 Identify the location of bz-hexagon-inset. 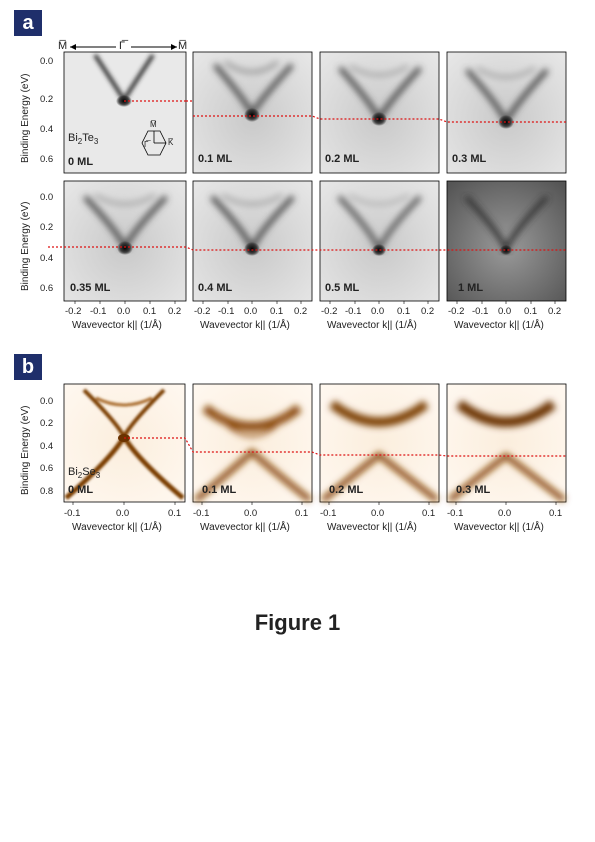
(154, 143).